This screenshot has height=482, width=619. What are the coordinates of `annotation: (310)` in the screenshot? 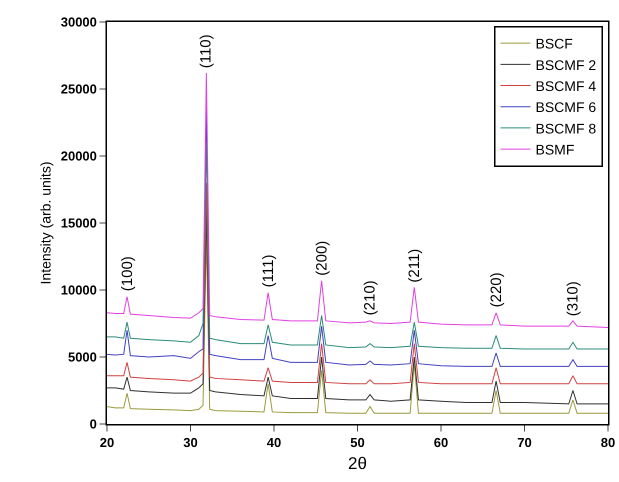 It's located at (573, 298).